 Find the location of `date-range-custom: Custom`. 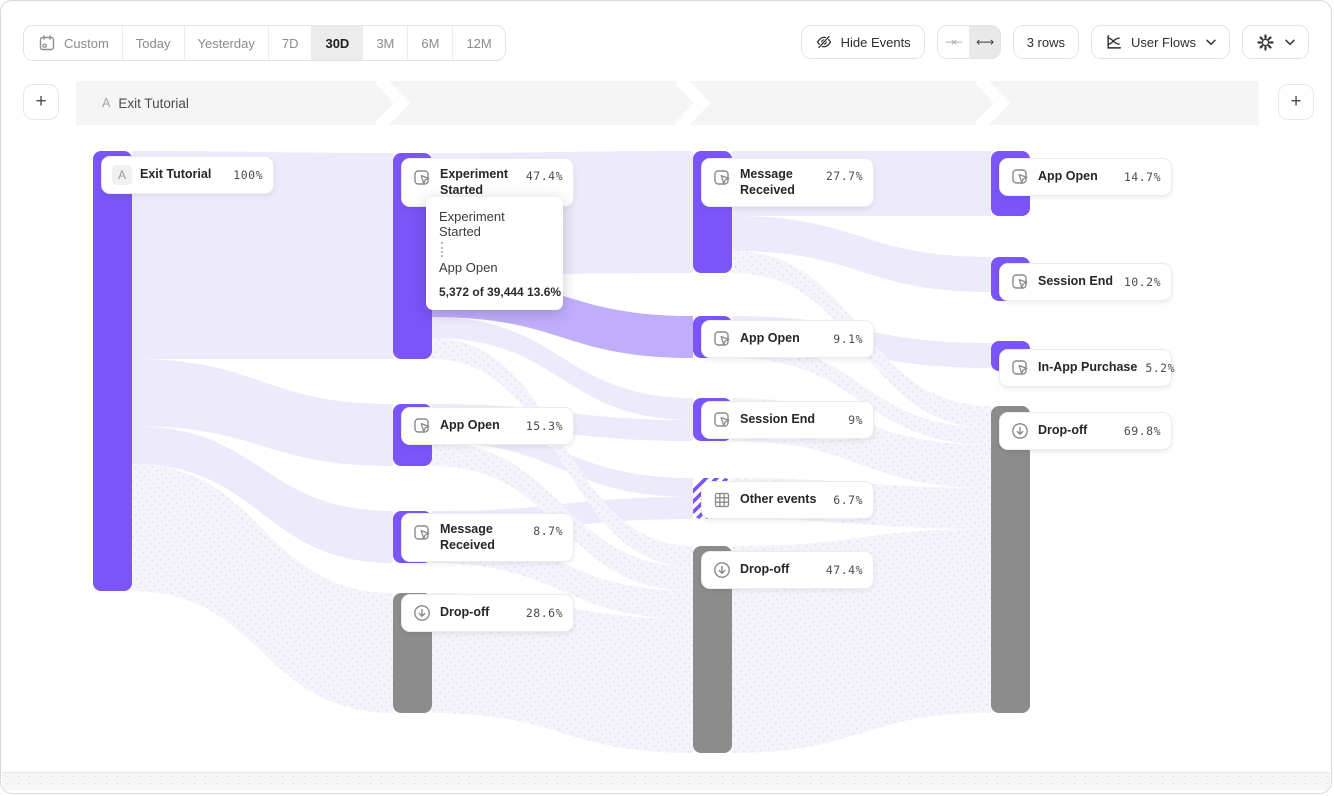

date-range-custom: Custom is located at coordinates (73, 43).